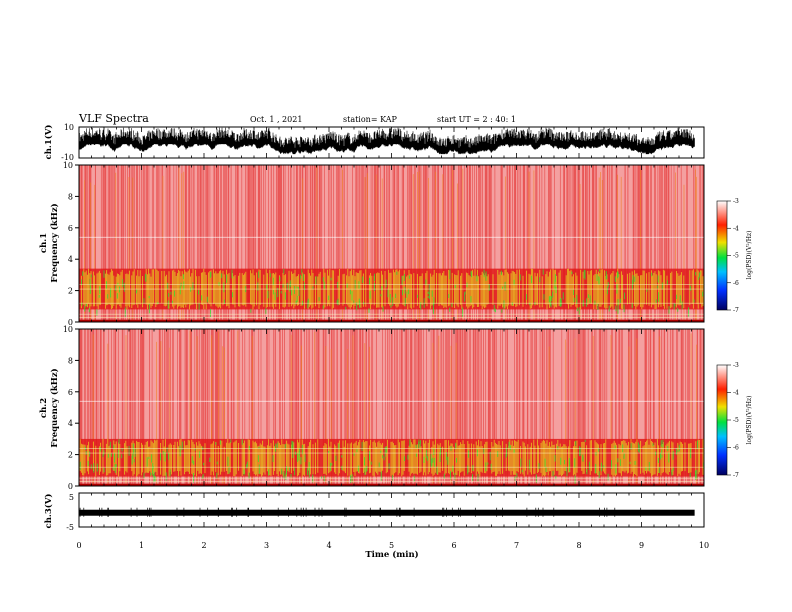  Describe the element at coordinates (71, 408) in the screenshot. I see `ch2-spectrogram-yticks: 0 2 4 6 8 10` at that location.